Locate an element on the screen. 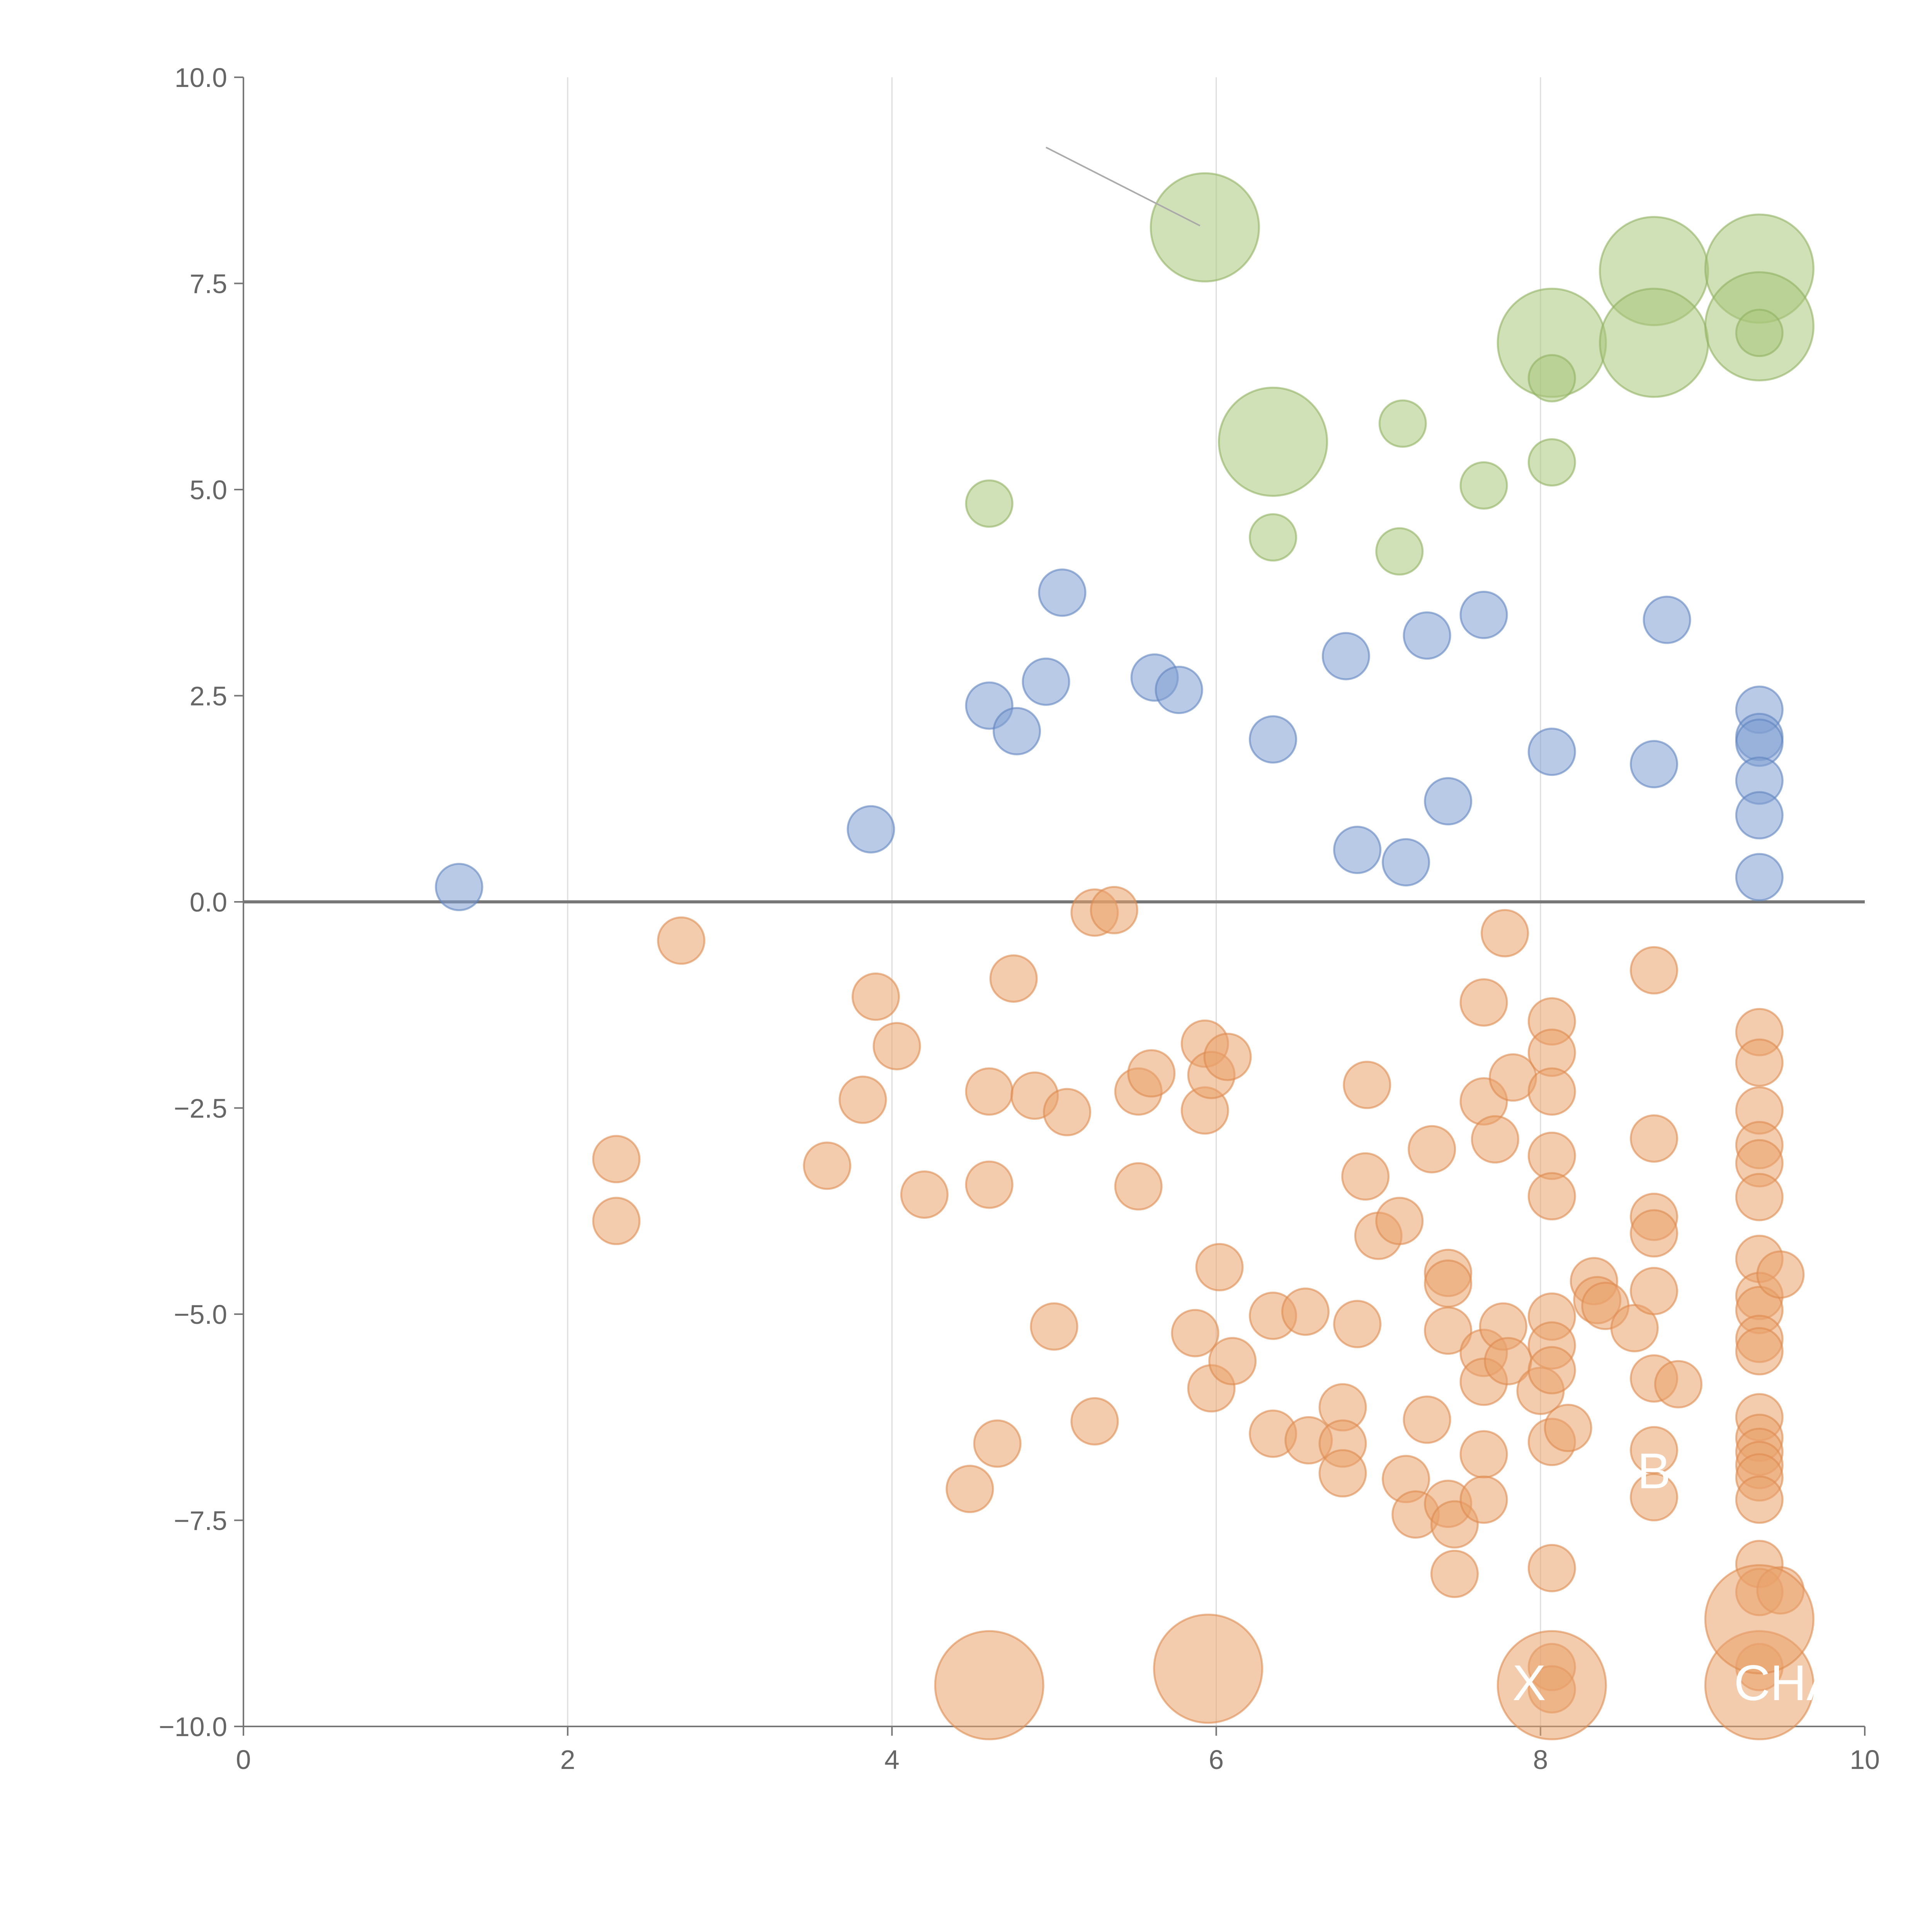 The width and height of the screenshot is (1932, 1932). point-label: CHA is located at coordinates (1787, 1683).